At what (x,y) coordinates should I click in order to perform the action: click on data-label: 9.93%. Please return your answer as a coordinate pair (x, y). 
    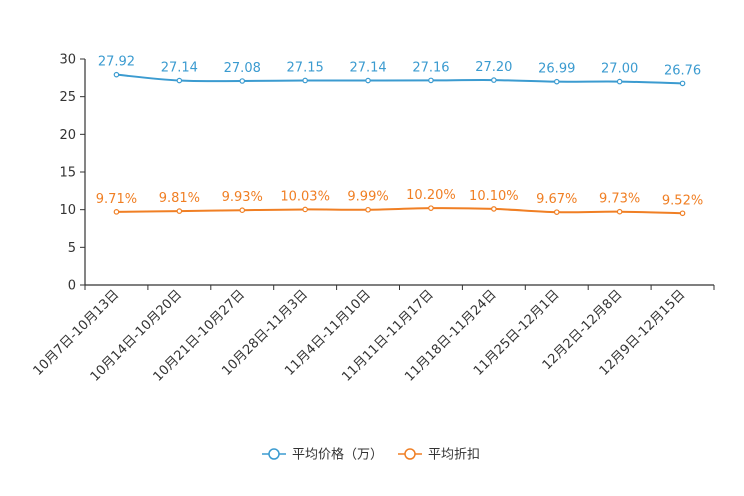
    Looking at the image, I should click on (242, 197).